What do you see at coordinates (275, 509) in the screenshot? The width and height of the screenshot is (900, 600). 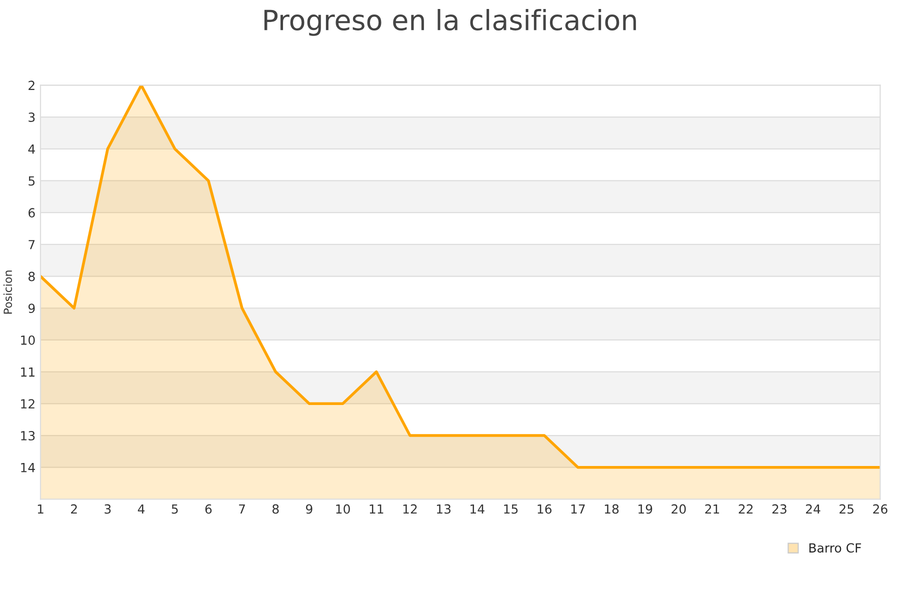 I see `x-tick-label: 8` at bounding box center [275, 509].